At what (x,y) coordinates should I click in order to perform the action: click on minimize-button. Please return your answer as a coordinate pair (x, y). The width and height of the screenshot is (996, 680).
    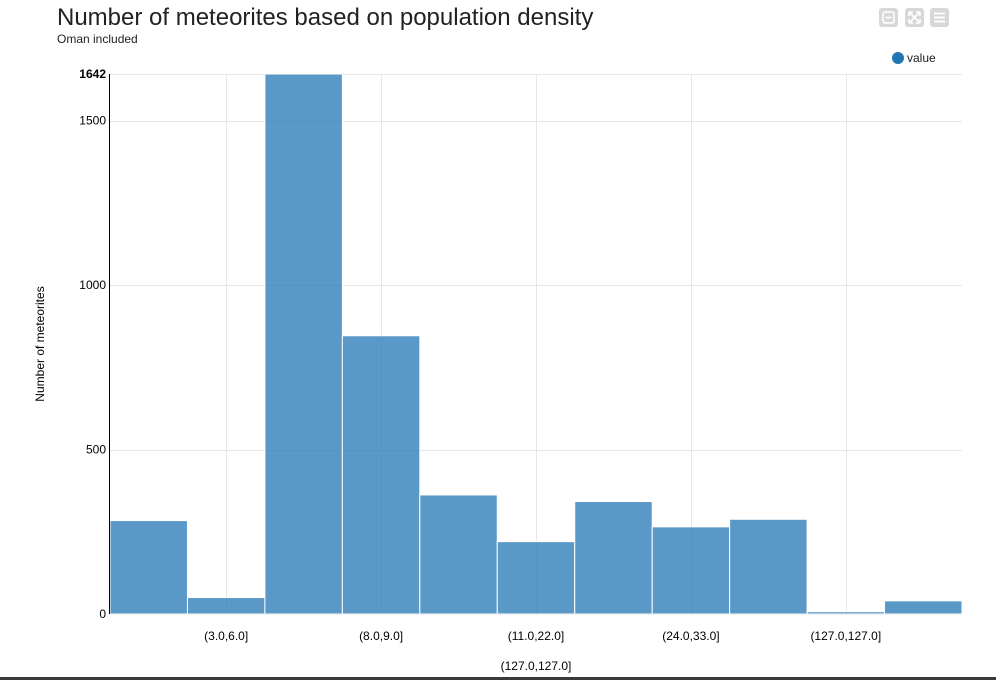
    Looking at the image, I should click on (888, 17).